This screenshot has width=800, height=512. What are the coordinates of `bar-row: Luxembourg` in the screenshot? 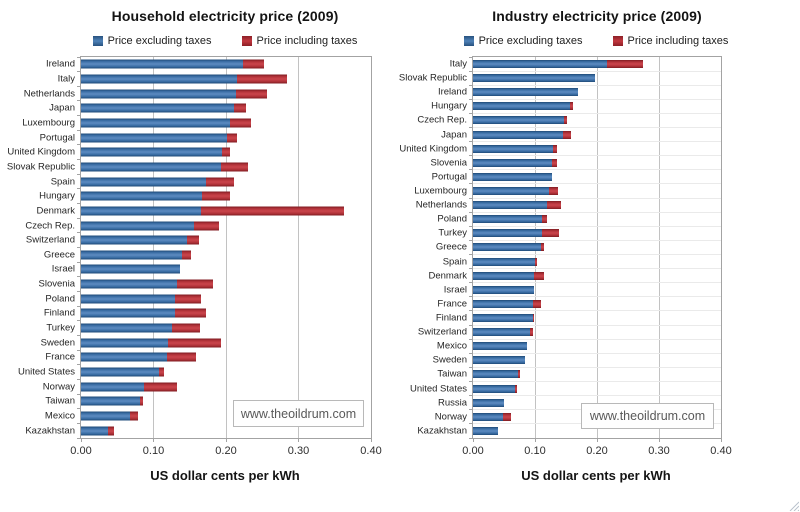 It's located at (196, 123).